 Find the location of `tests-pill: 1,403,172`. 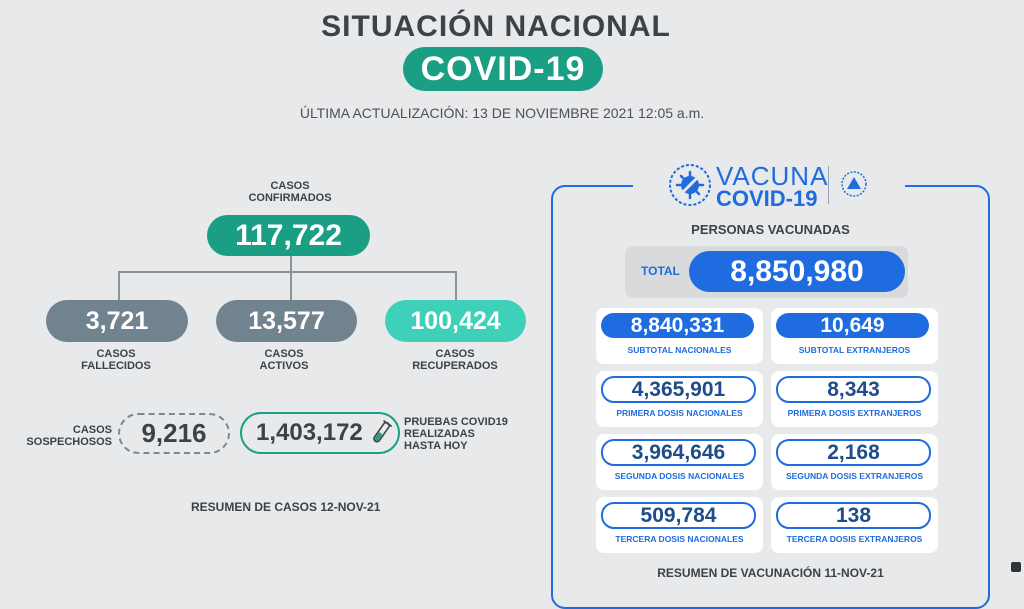

tests-pill: 1,403,172 is located at coordinates (320, 433).